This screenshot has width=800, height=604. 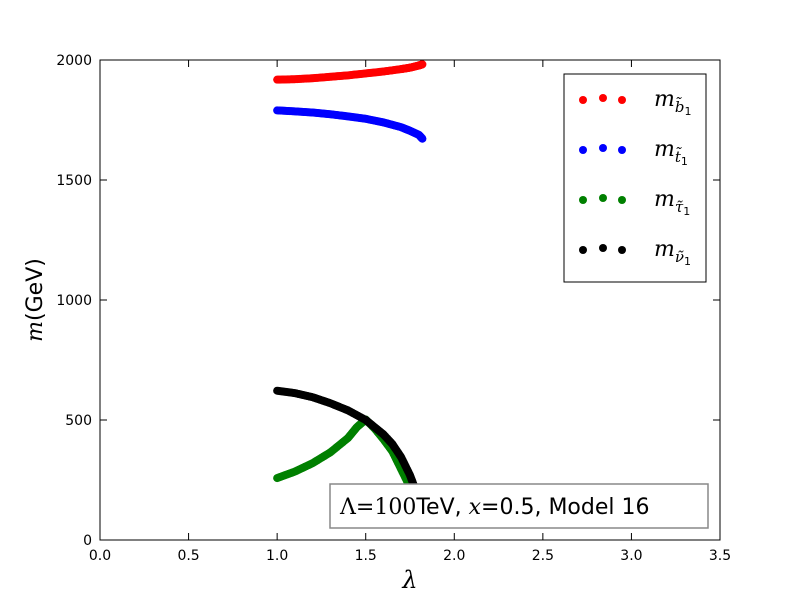 What do you see at coordinates (366, 556) in the screenshot?
I see `x-tick-label: 1.5` at bounding box center [366, 556].